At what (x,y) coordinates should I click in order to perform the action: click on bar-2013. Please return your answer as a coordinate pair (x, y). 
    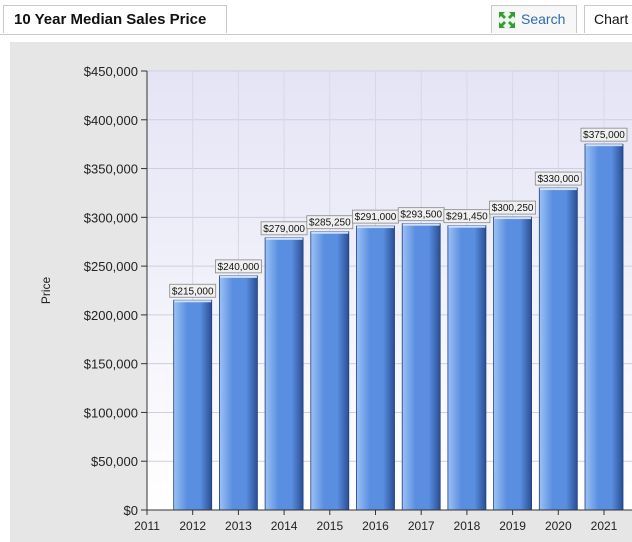
    Looking at the image, I should click on (238, 393).